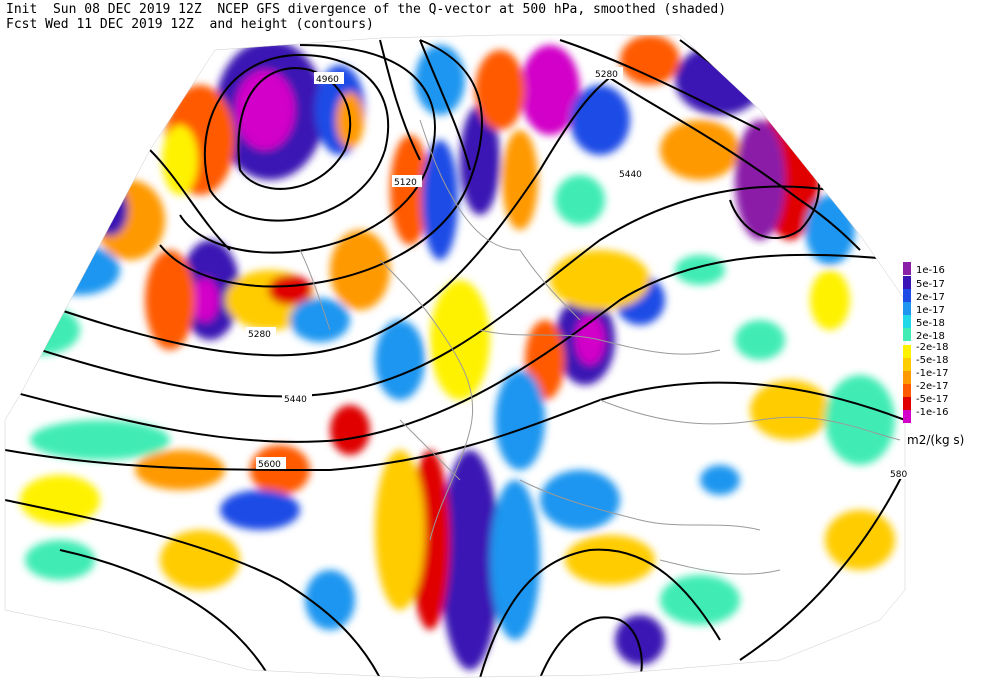  Describe the element at coordinates (930, 310) in the screenshot. I see `colorbar-label: 1e-17` at that location.